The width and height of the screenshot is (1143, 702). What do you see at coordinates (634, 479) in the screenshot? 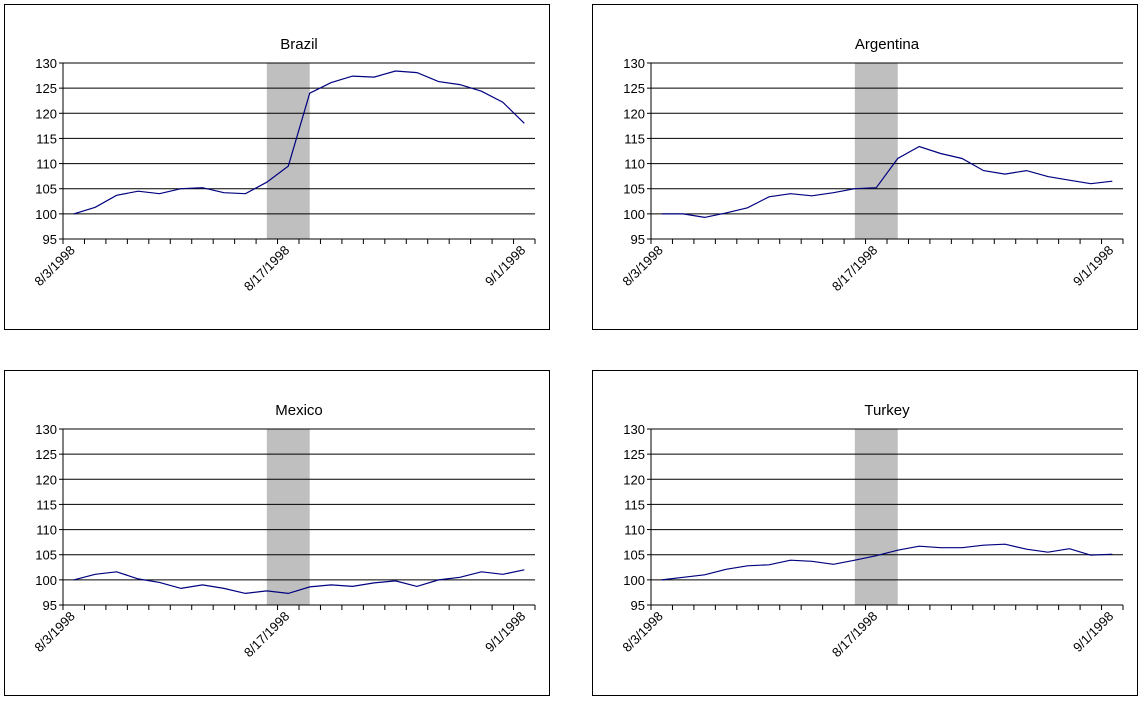
I see `turkey-y-tick-label: 120` at bounding box center [634, 479].